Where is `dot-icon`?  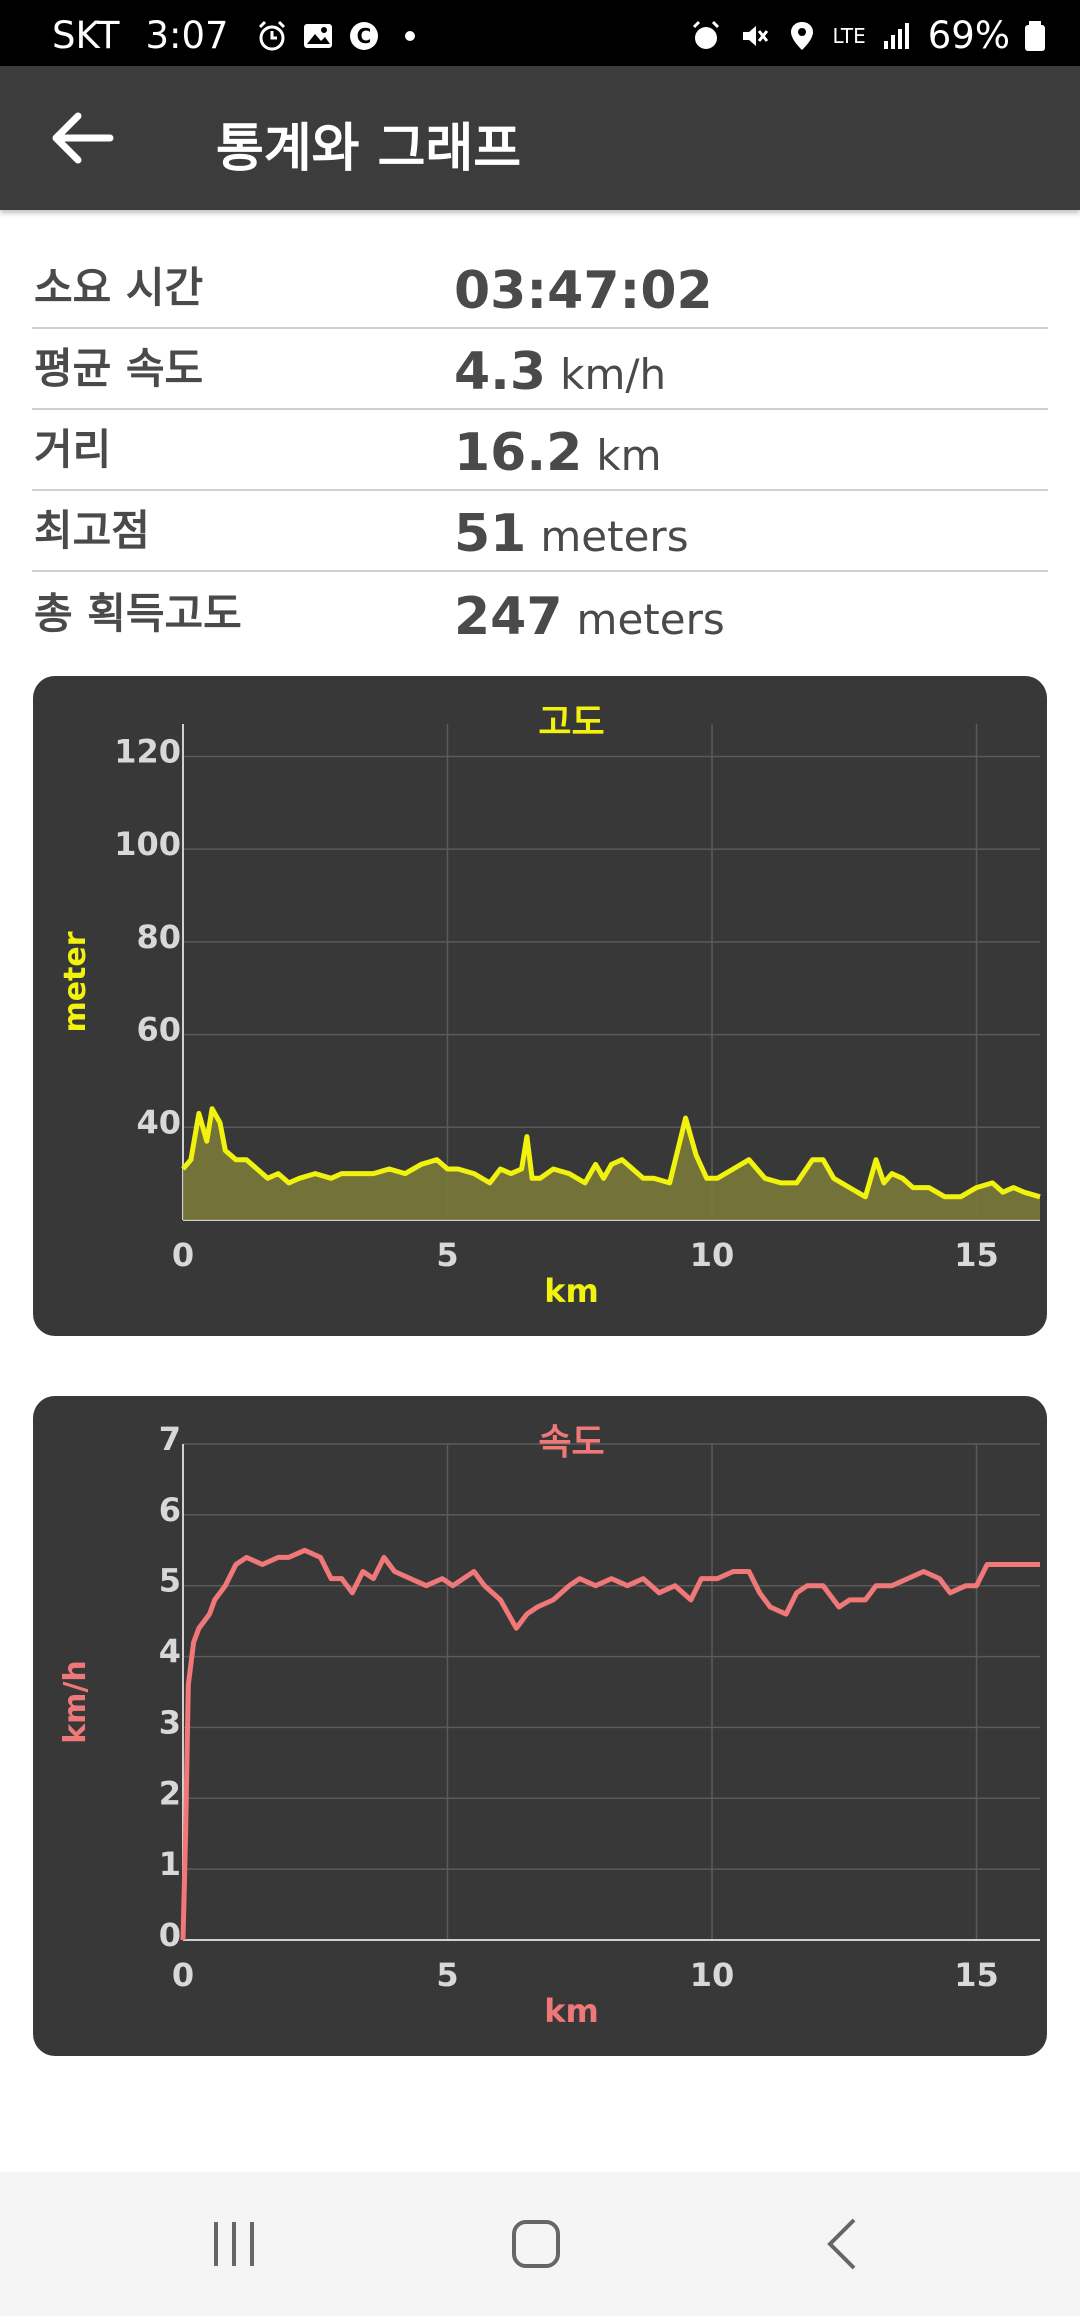 dot-icon is located at coordinates (409, 35).